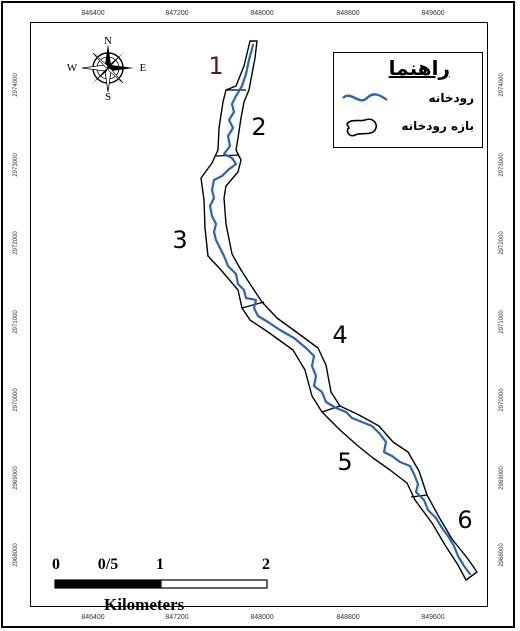  Describe the element at coordinates (408, 100) in the screenshot. I see `map-legend: راهنما رودخانه بازه رودخانه` at that location.